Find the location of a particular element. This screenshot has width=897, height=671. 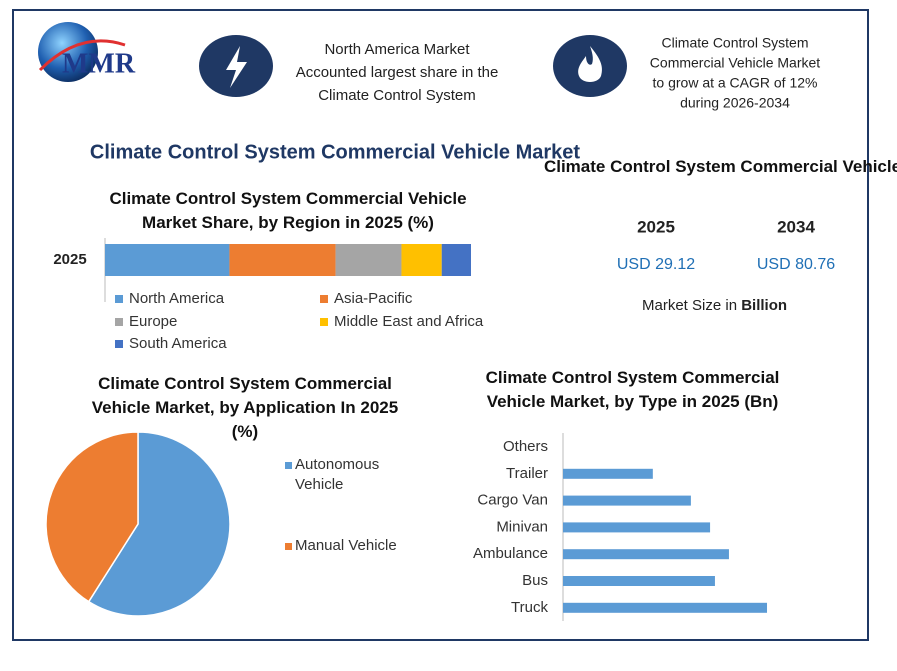

category-label: Cargo Van is located at coordinates (512, 500).